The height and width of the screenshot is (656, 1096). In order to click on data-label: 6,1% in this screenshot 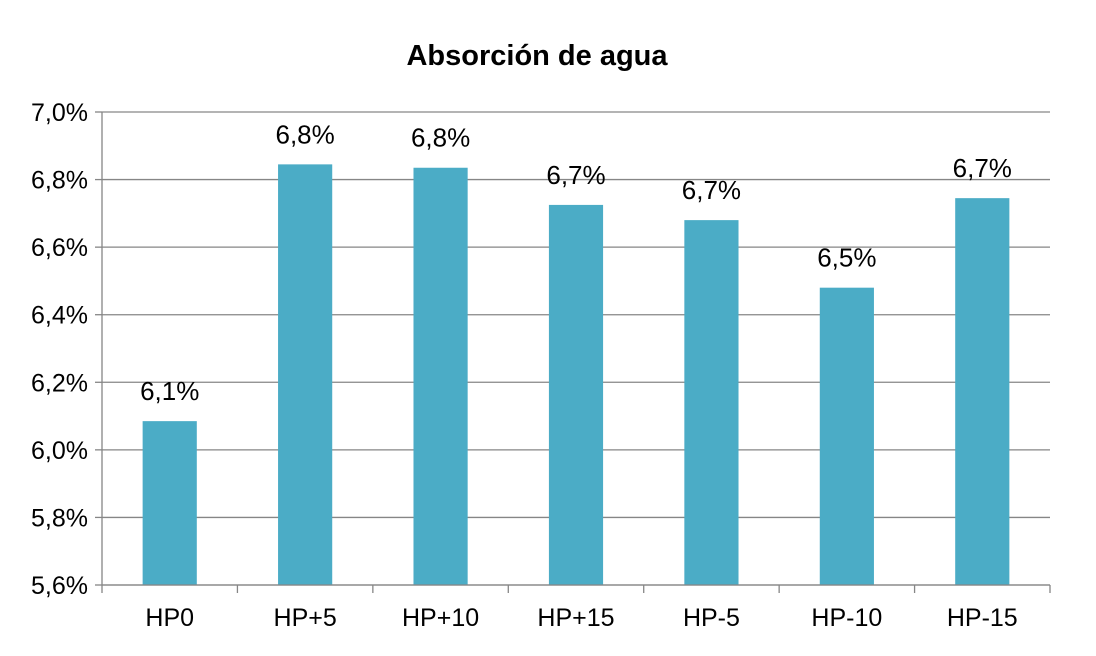, I will do `click(169, 391)`.